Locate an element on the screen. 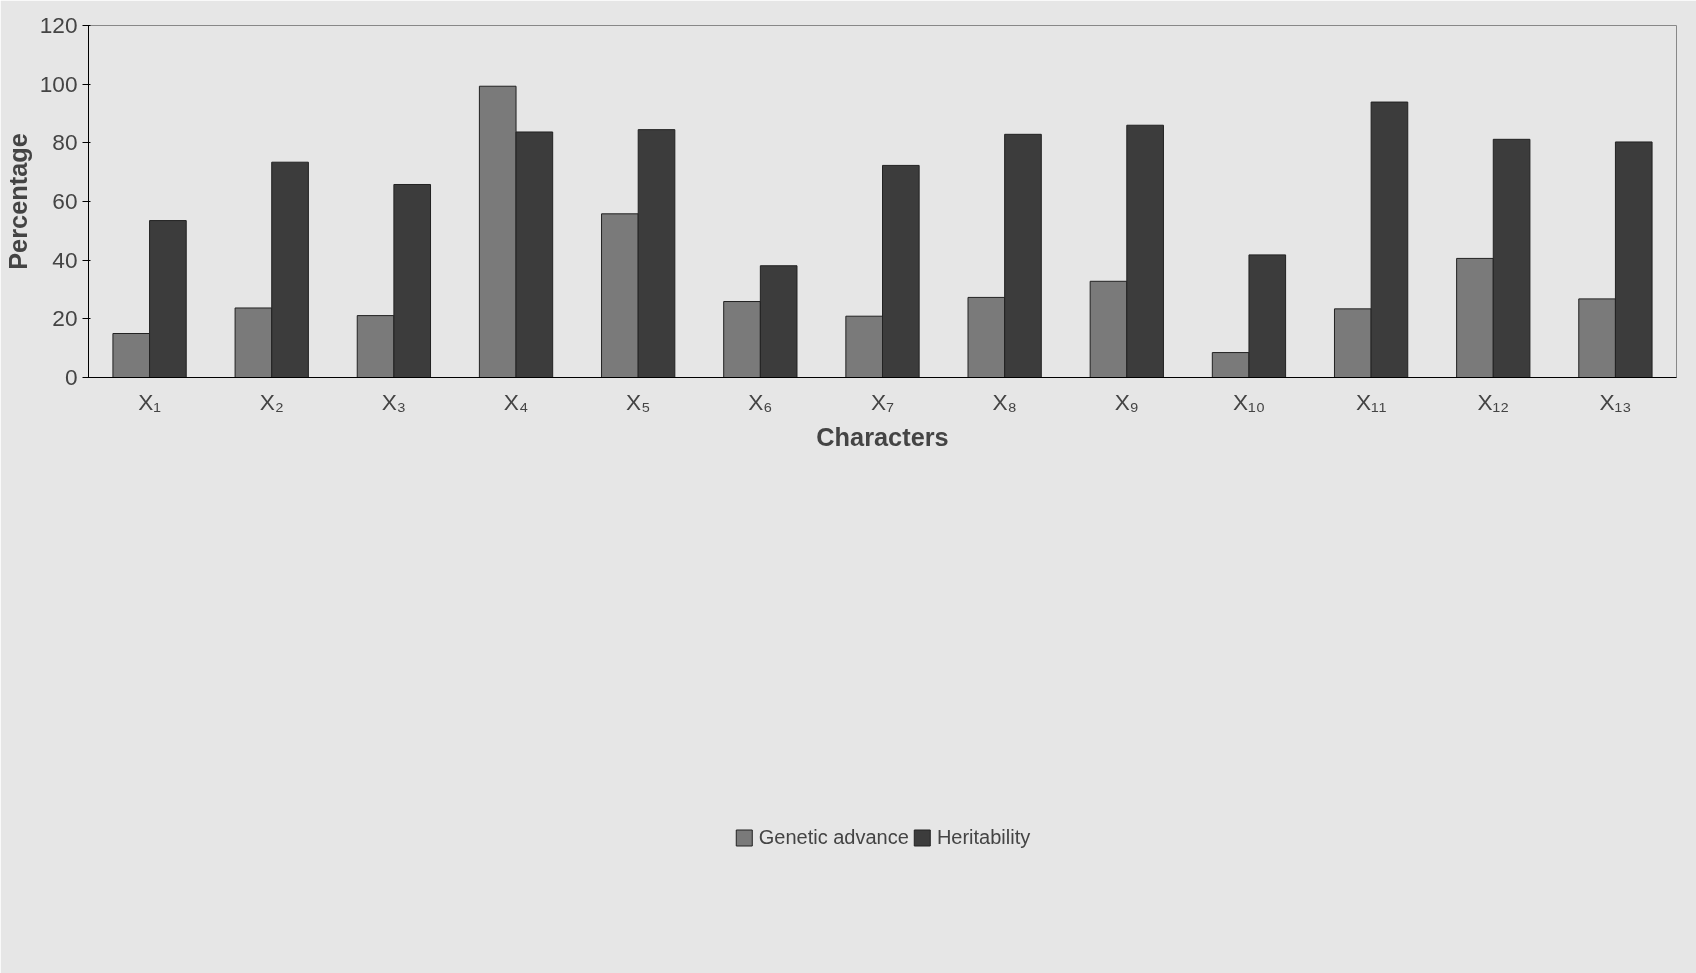 This screenshot has width=1696, height=973. x-tick-label: X₁₀ is located at coordinates (1249, 401).